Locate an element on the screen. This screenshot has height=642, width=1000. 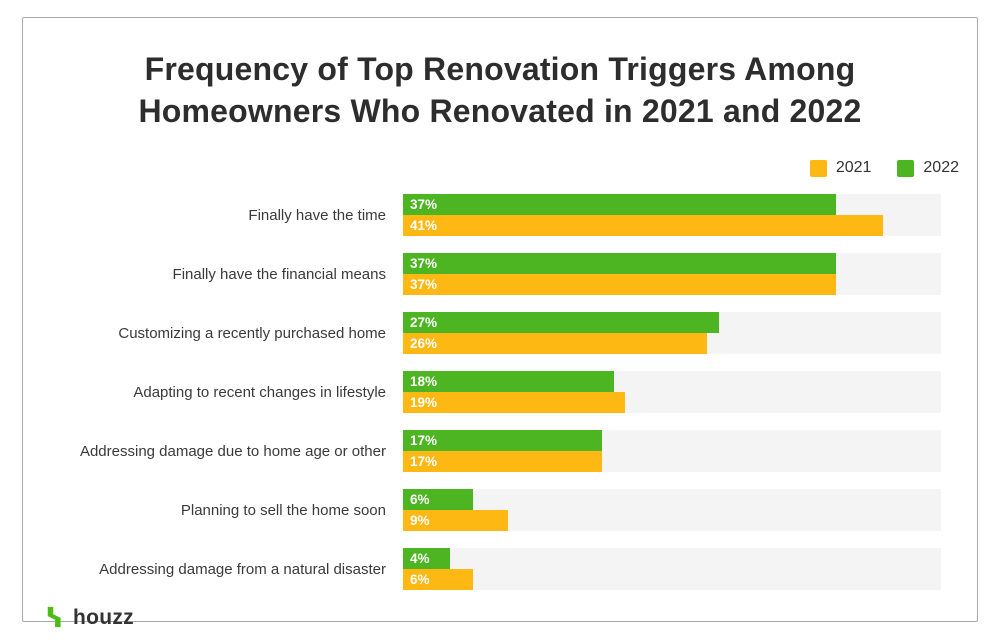
chart-row: Finally have the time 37% 41% is located at coordinates (500, 215).